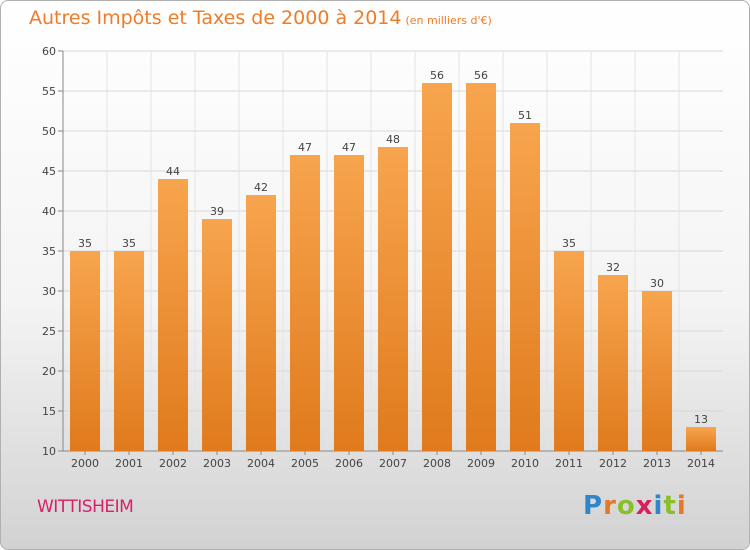  Describe the element at coordinates (49, 251) in the screenshot. I see `y-tick-label: 35` at that location.